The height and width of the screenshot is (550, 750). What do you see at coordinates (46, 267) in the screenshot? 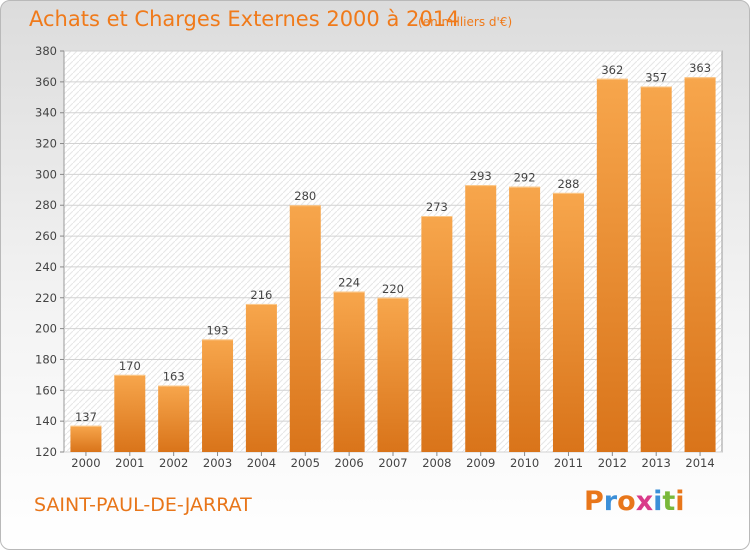
I see `y-tick-label: 240` at bounding box center [46, 267].